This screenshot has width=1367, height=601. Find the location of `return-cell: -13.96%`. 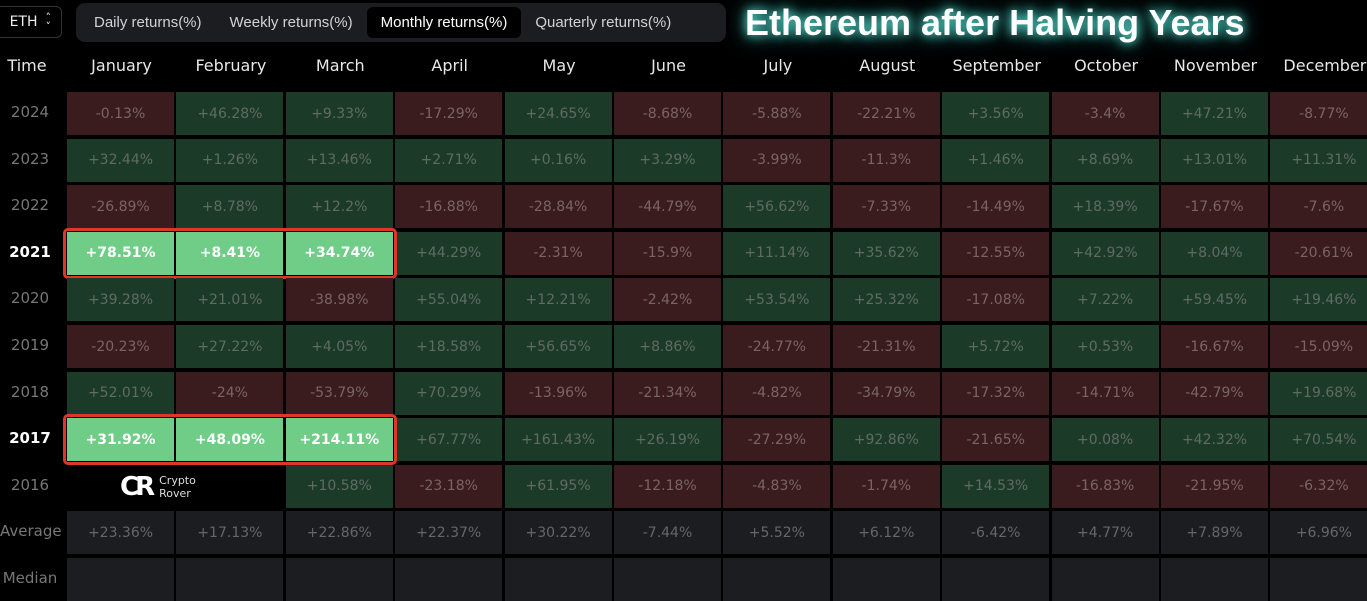

return-cell: -13.96% is located at coordinates (558, 393).